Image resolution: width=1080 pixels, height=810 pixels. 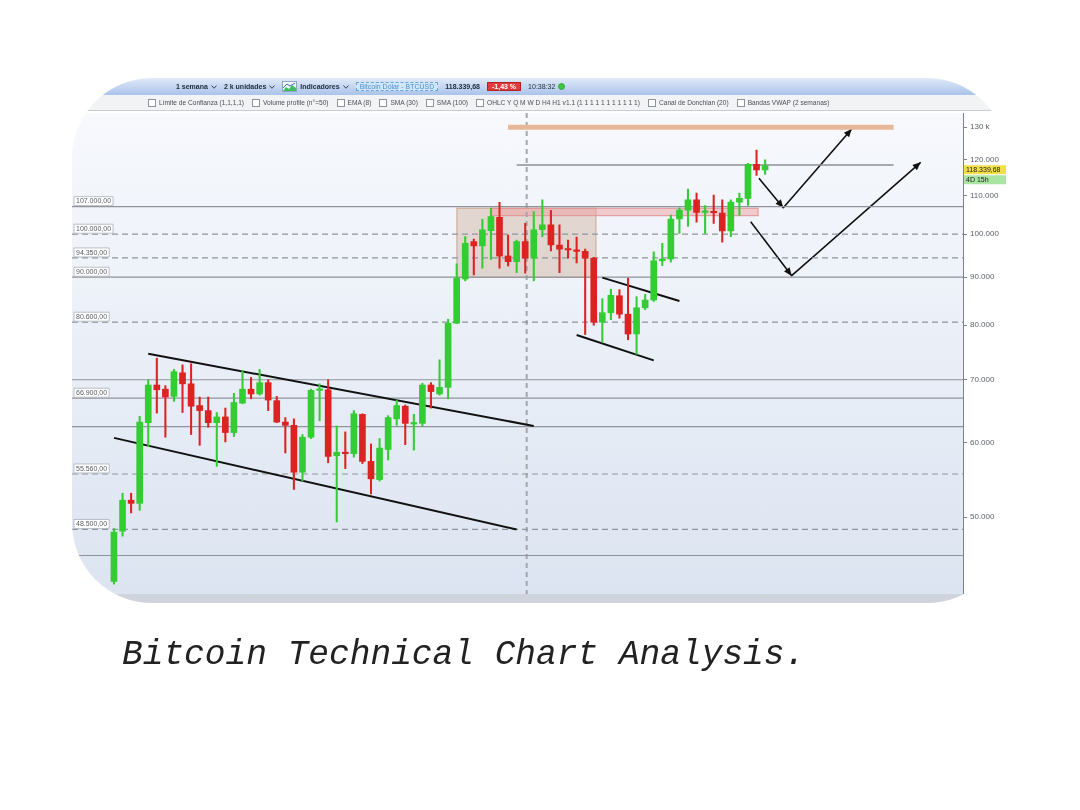 I want to click on y-tick-label: 70.000, so click(x=983, y=379).